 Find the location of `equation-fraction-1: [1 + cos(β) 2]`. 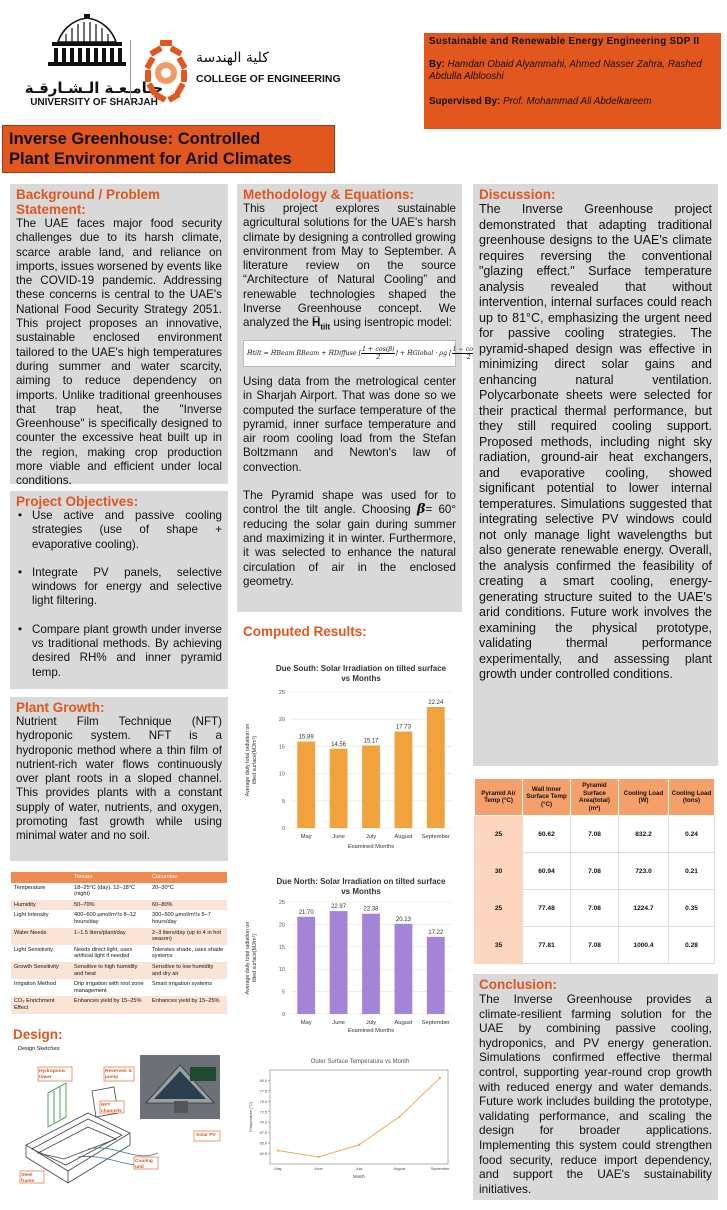

equation-fraction-1: [1 + cos(β) 2] is located at coordinates (378, 353).